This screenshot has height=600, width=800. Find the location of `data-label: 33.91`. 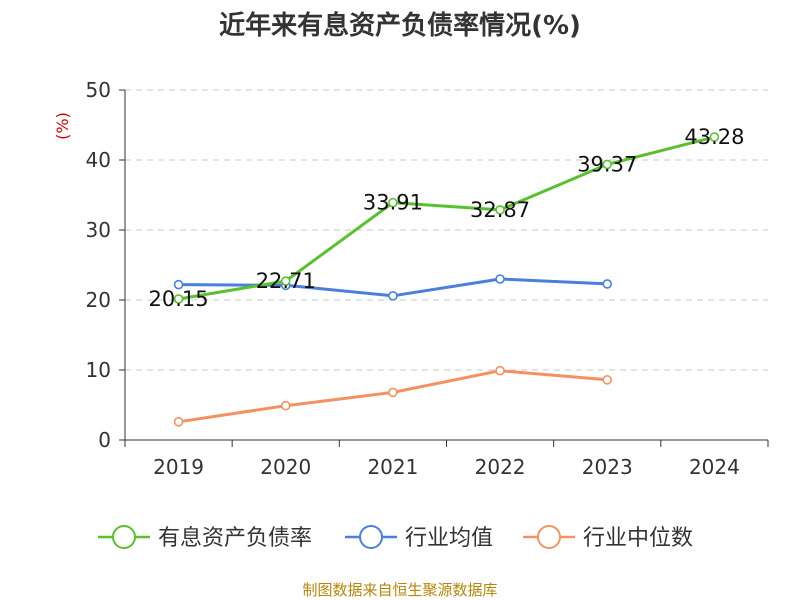

data-label: 33.91 is located at coordinates (393, 203).